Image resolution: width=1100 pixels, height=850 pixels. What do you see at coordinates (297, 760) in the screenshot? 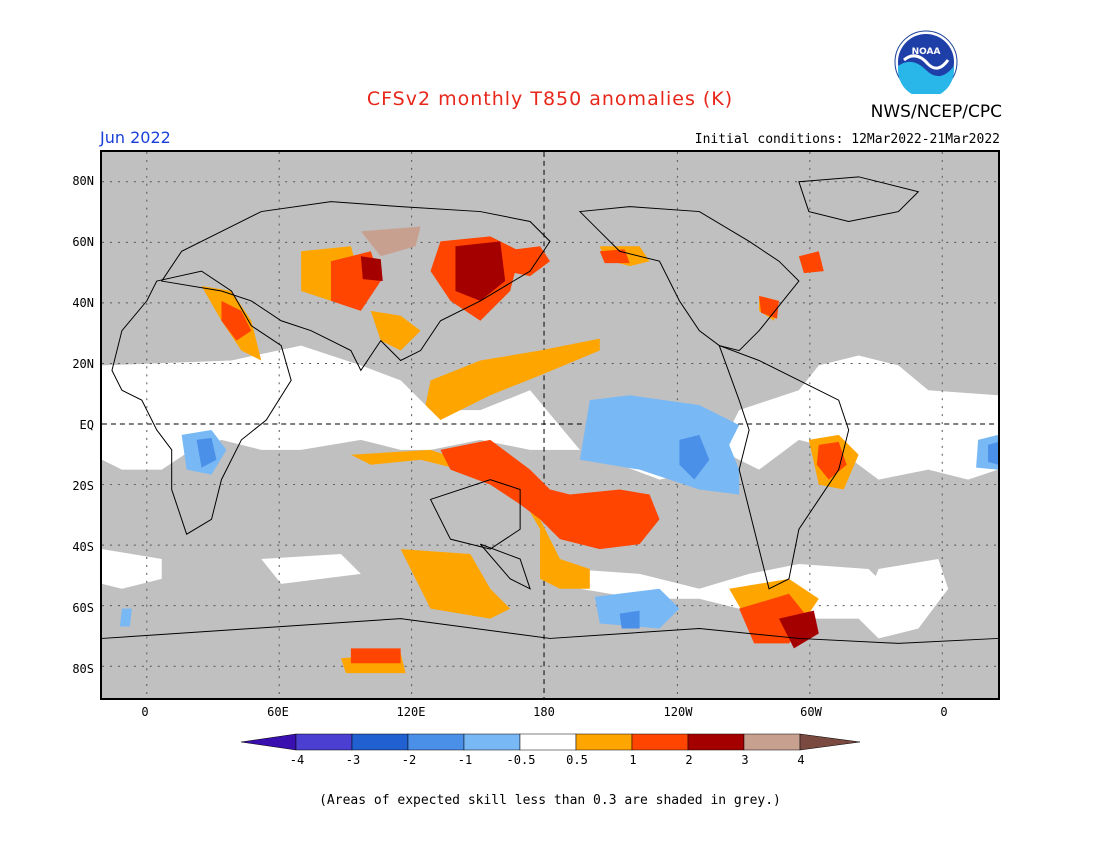
I see `colorbar-label-neg4: -4` at bounding box center [297, 760].